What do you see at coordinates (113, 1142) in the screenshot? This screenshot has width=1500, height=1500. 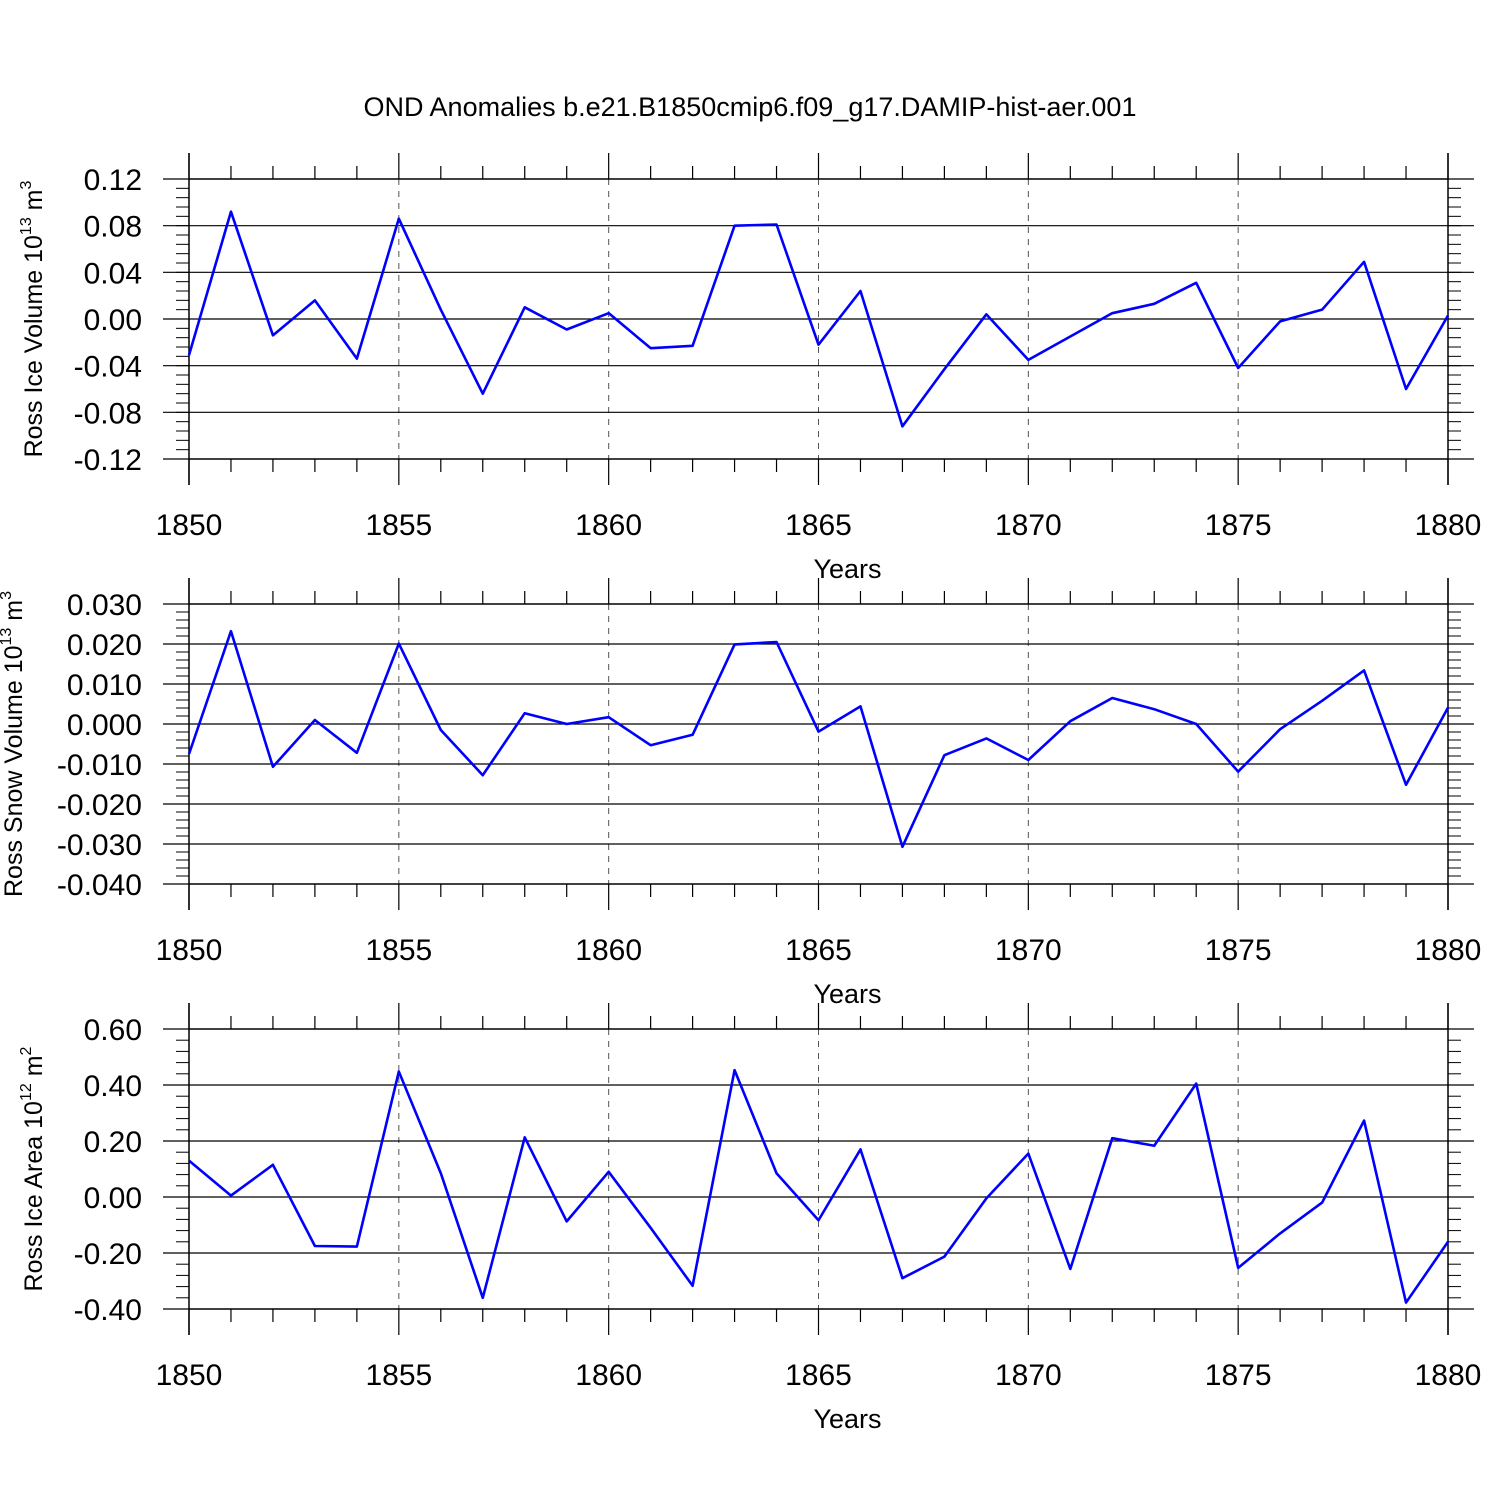 I see `y-tick-label: 0.20` at bounding box center [113, 1142].